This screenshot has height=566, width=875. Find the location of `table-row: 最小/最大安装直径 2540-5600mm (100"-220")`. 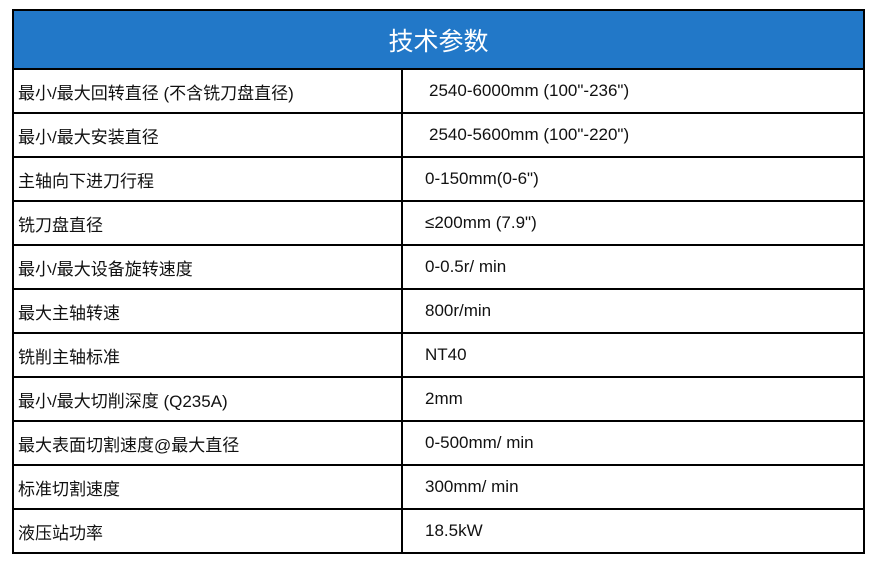

table-row: 最小/最大安装直径 2540-5600mm (100"-220") is located at coordinates (438, 135).